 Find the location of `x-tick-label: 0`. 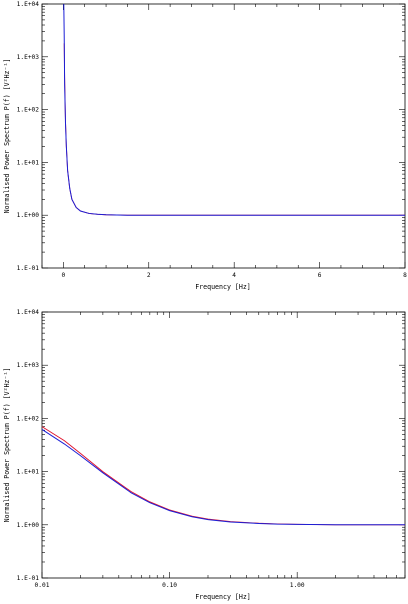

x-tick-label: 0 is located at coordinates (63, 275).